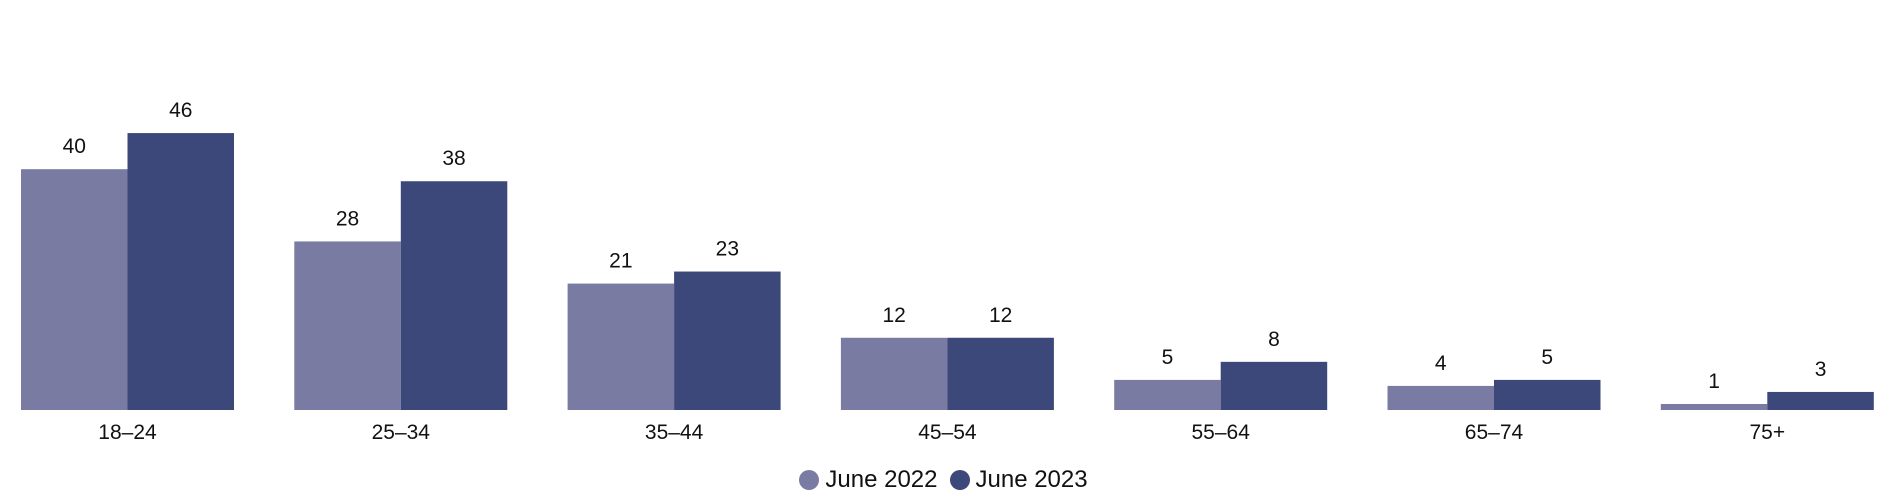 The image size is (1887, 501). I want to click on data-label-june-2022-35-44: 21, so click(620, 261).